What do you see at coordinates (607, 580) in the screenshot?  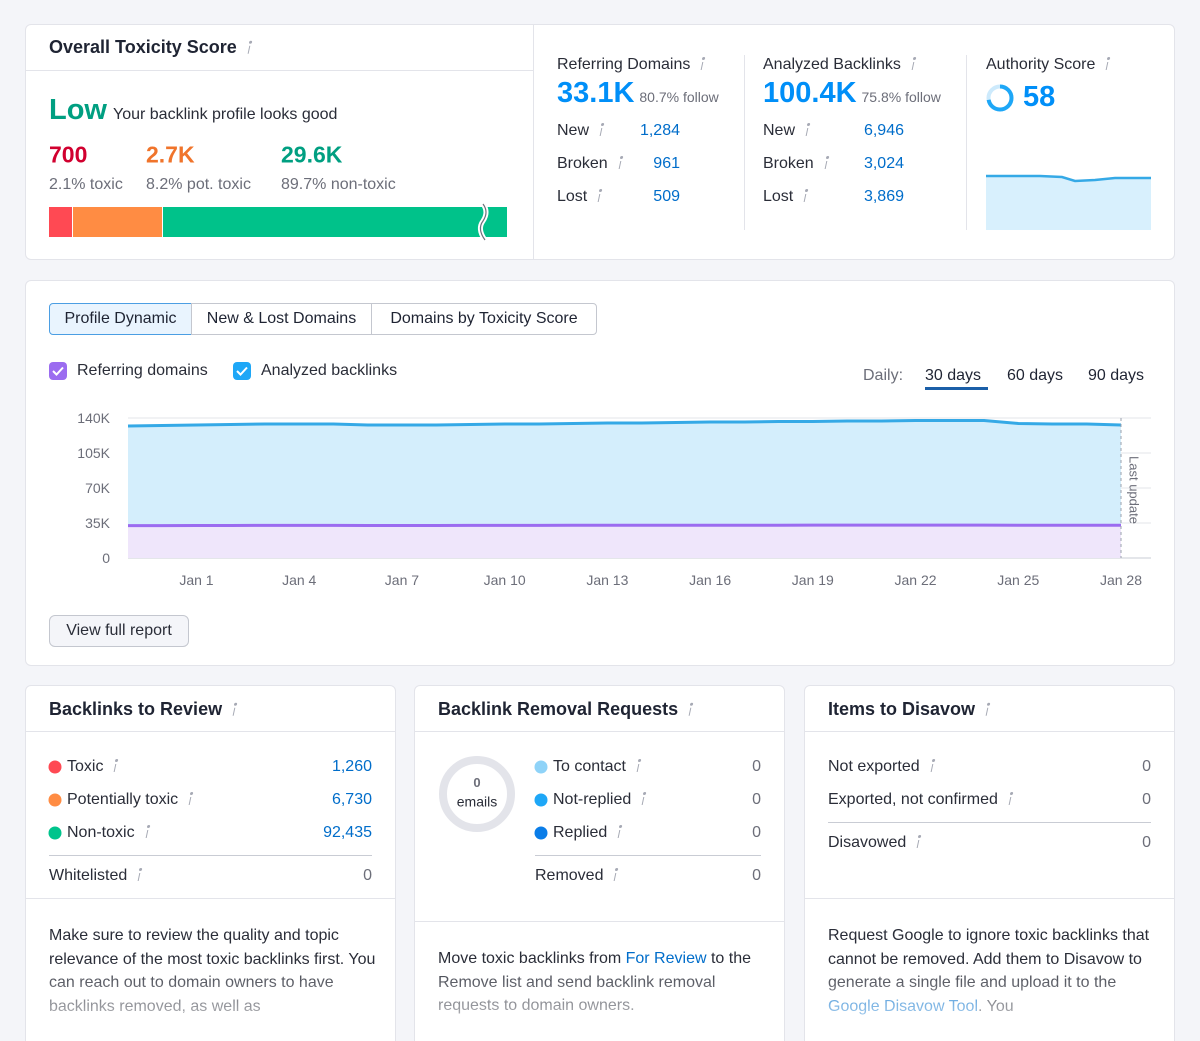 I see `x-tick-label: Jan 13` at bounding box center [607, 580].